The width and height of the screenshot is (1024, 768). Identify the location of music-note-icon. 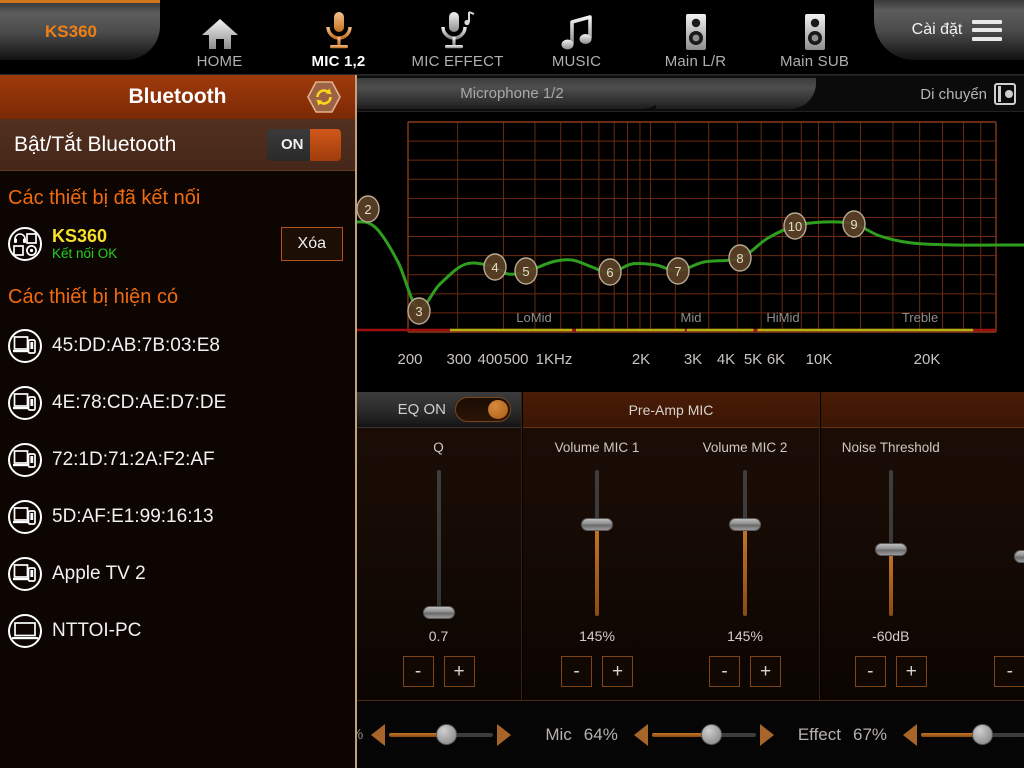
(577, 31).